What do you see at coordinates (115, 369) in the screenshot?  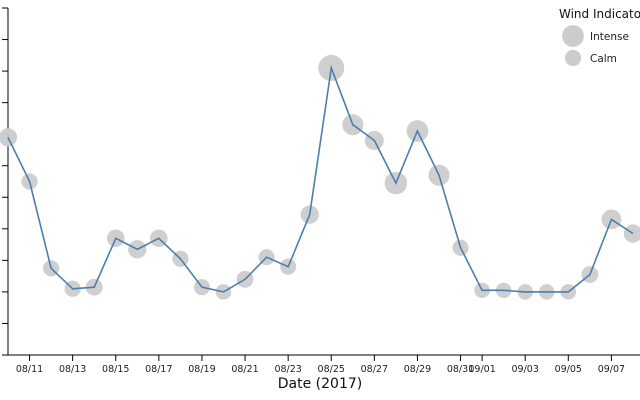 I see `x-tick-label: 08/15` at bounding box center [115, 369].